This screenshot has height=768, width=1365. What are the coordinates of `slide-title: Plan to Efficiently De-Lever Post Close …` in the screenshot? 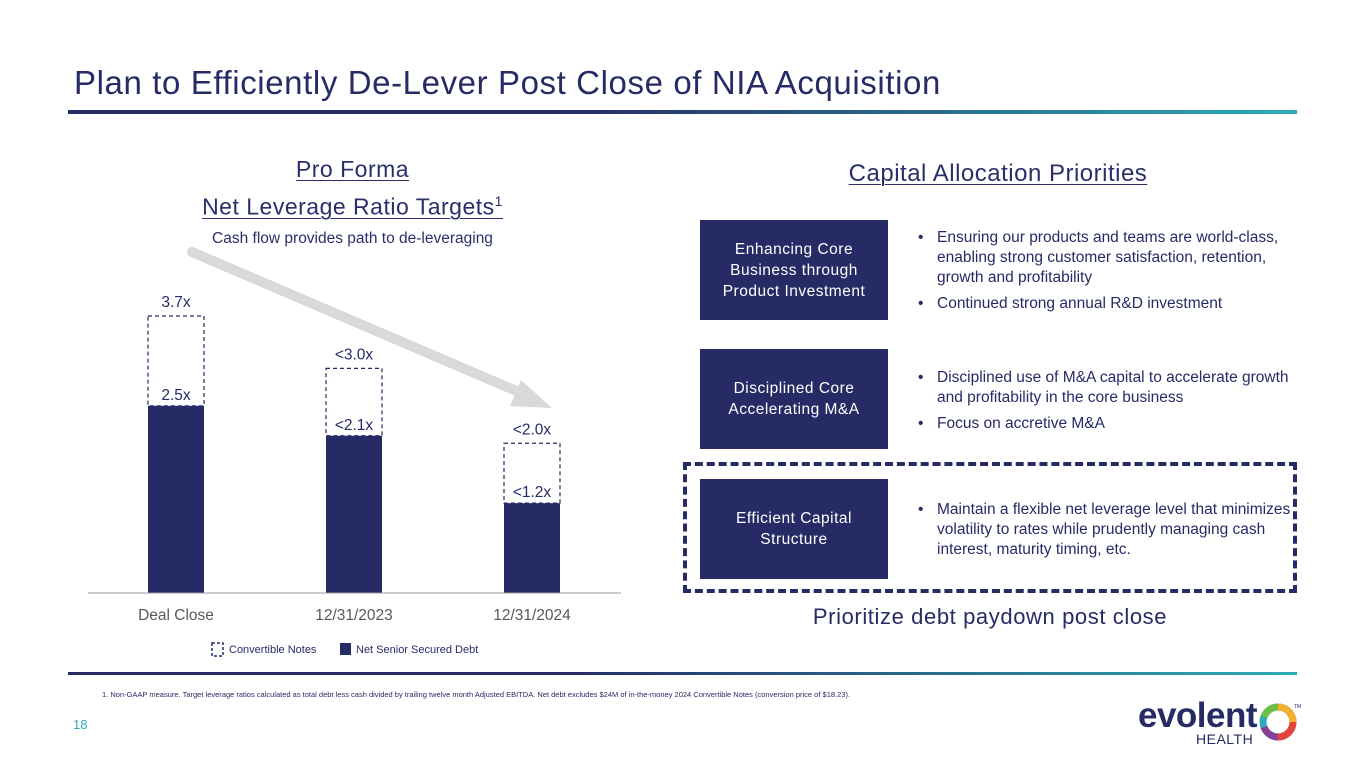 It's located at (507, 82).